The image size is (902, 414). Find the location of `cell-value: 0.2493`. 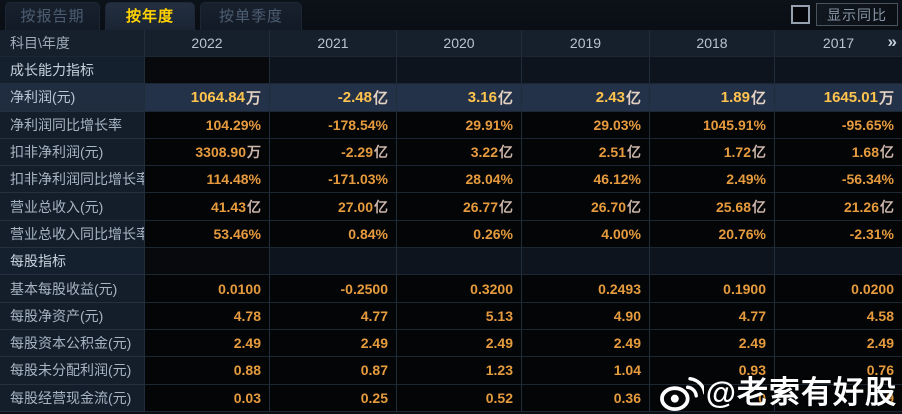

cell-value: 0.2493 is located at coordinates (586, 289).